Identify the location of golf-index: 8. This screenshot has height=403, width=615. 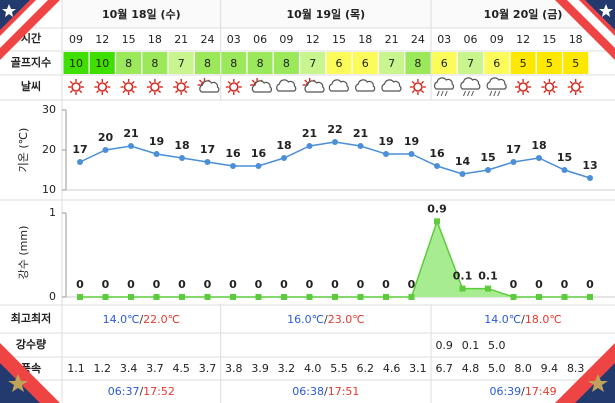
(286, 63).